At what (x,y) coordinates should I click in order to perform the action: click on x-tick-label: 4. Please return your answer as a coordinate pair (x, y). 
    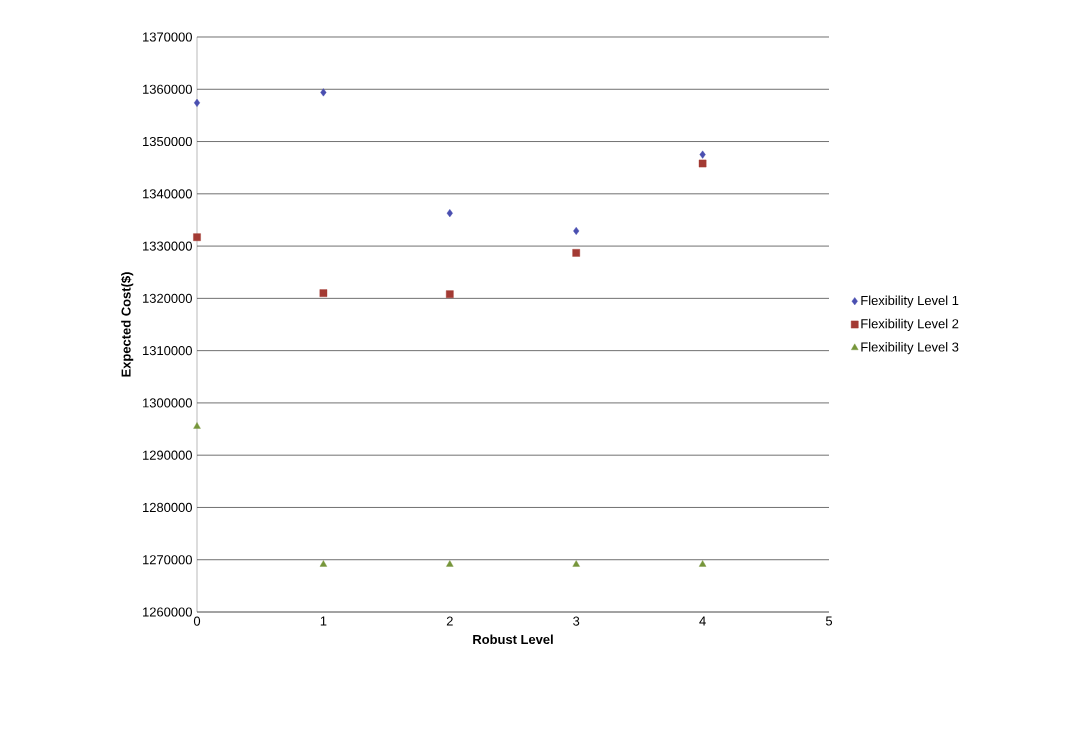
    Looking at the image, I should click on (702, 621).